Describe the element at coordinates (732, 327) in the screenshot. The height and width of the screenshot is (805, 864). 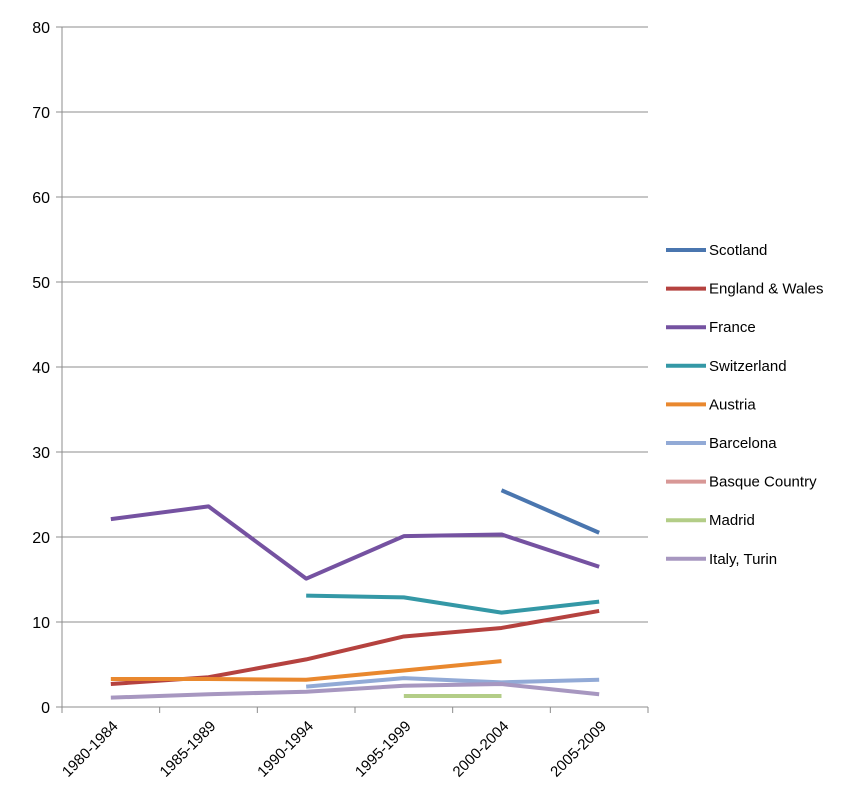
I see `legend-label: France` at that location.